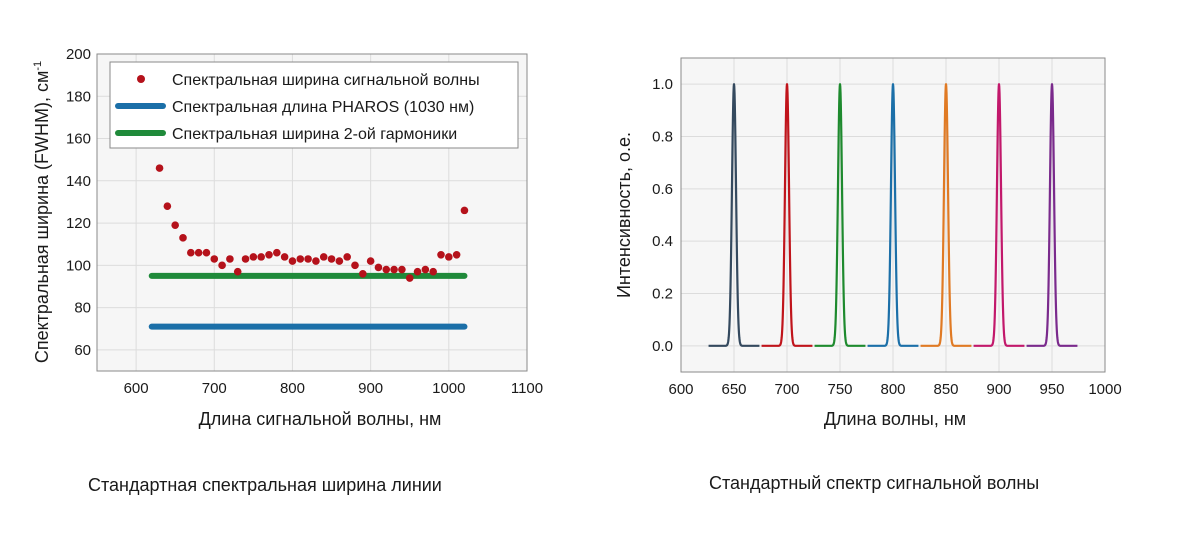  What do you see at coordinates (320, 419) in the screenshot?
I see `x-axis-title: Длина сигнальной волны, нм` at bounding box center [320, 419].